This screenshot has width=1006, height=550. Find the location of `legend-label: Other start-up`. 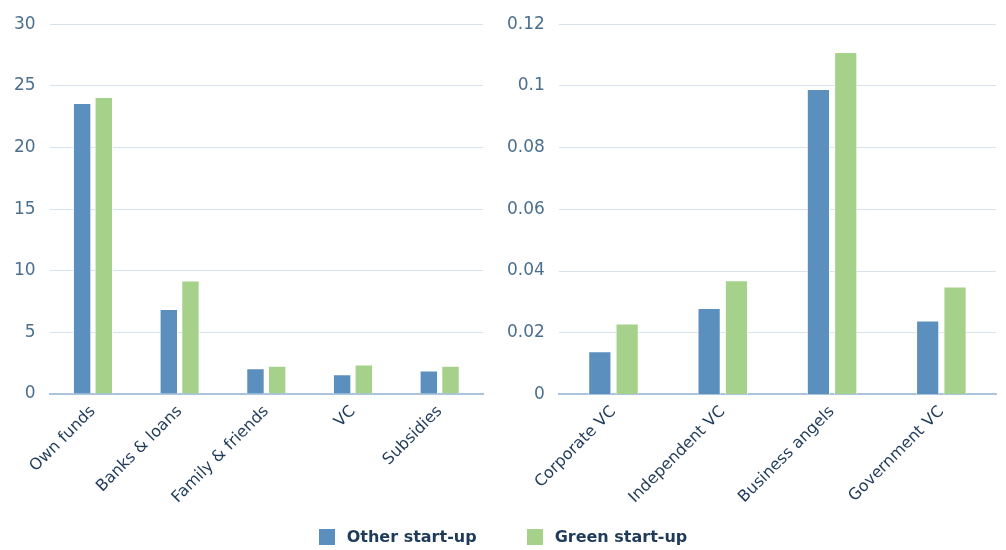

legend-label: Other start-up is located at coordinates (411, 536).